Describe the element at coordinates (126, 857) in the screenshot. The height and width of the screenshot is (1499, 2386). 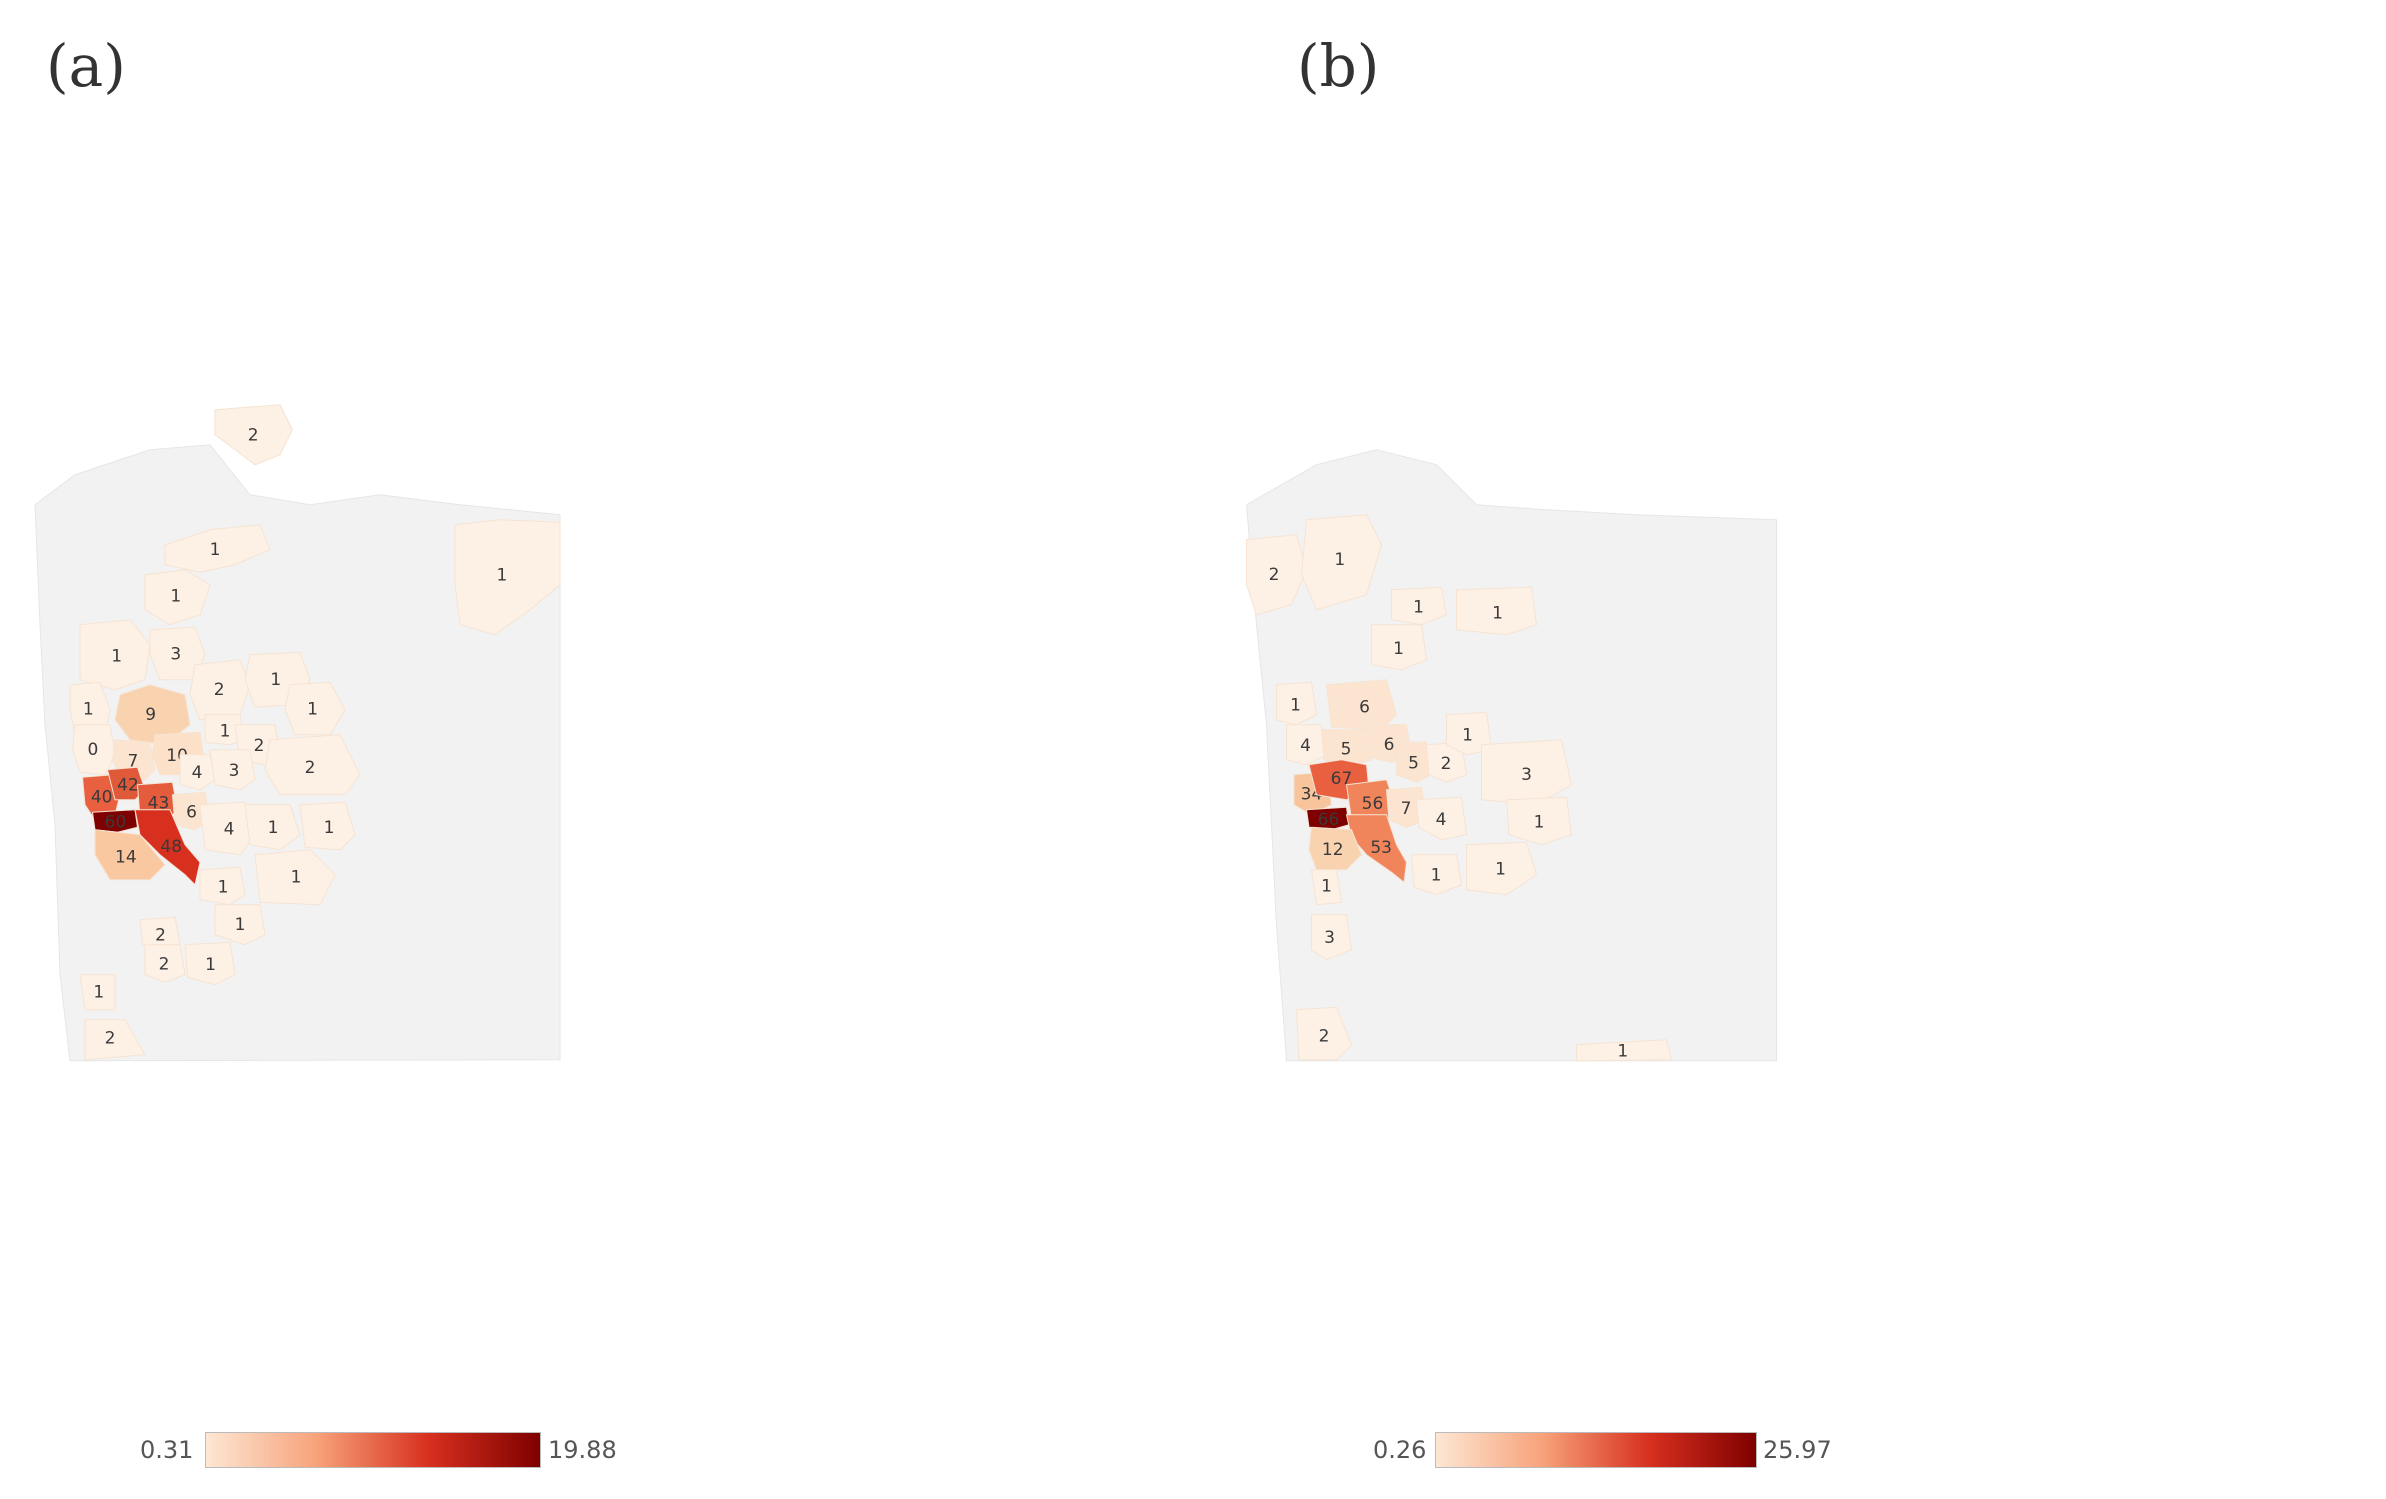
I see `region-count-label-a-28: 14` at that location.